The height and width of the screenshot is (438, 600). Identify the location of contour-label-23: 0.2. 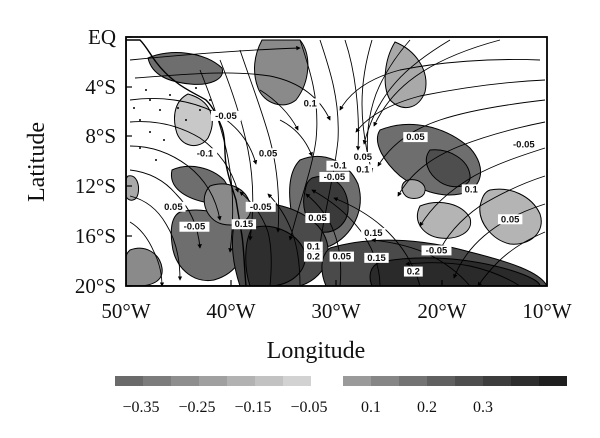
(413, 272).